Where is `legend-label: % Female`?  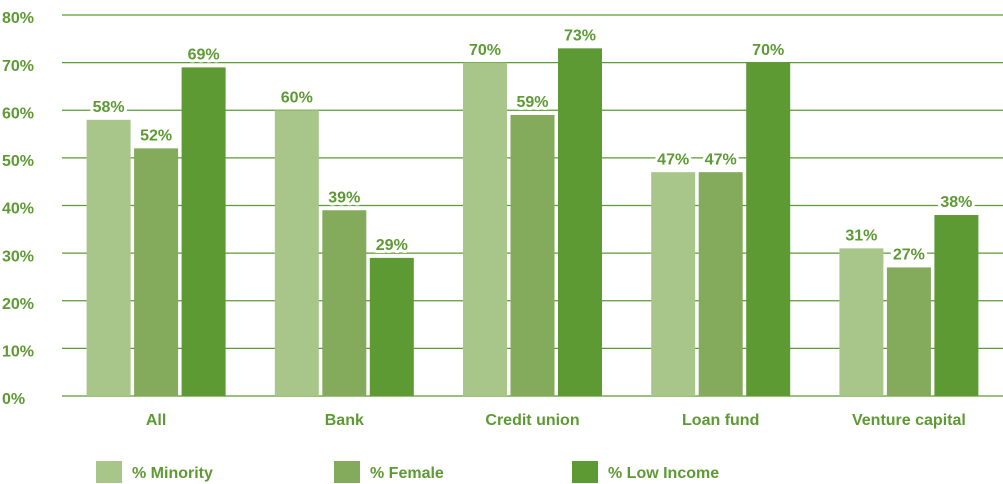
legend-label: % Female is located at coordinates (407, 473).